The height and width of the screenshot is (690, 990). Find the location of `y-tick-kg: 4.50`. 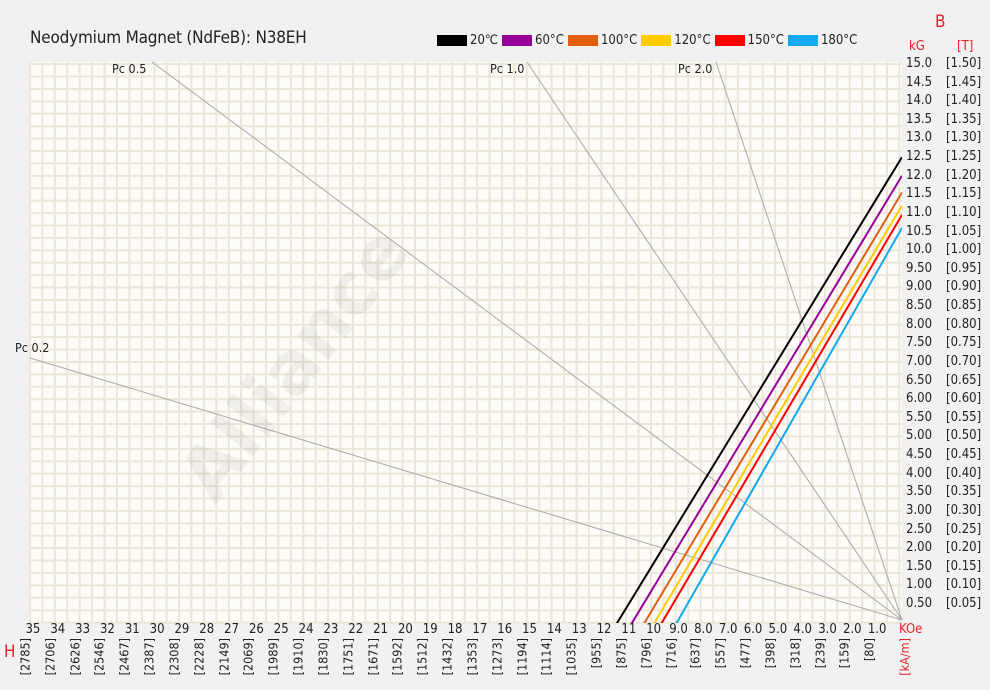

y-tick-kg: 4.50 is located at coordinates (919, 455).